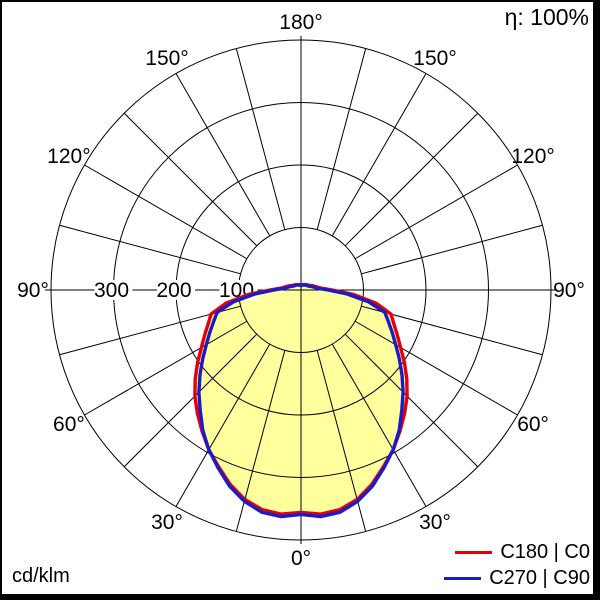 The width and height of the screenshot is (600, 600). Describe the element at coordinates (517, 565) in the screenshot. I see `legend: C180 | C0 C270 | C90` at that location.